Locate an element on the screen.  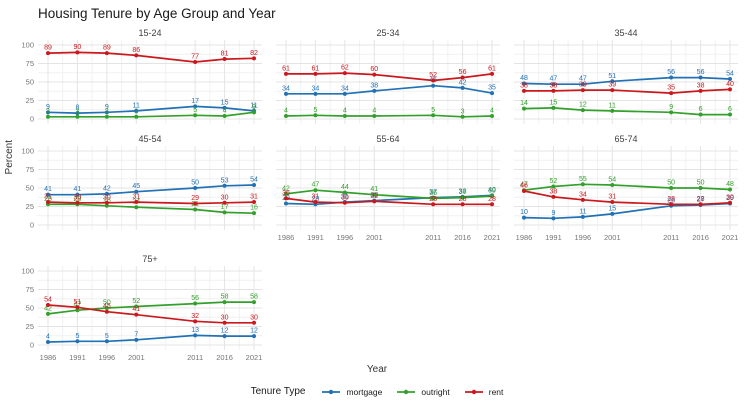
point-label: 17 is located at coordinates (225, 207).